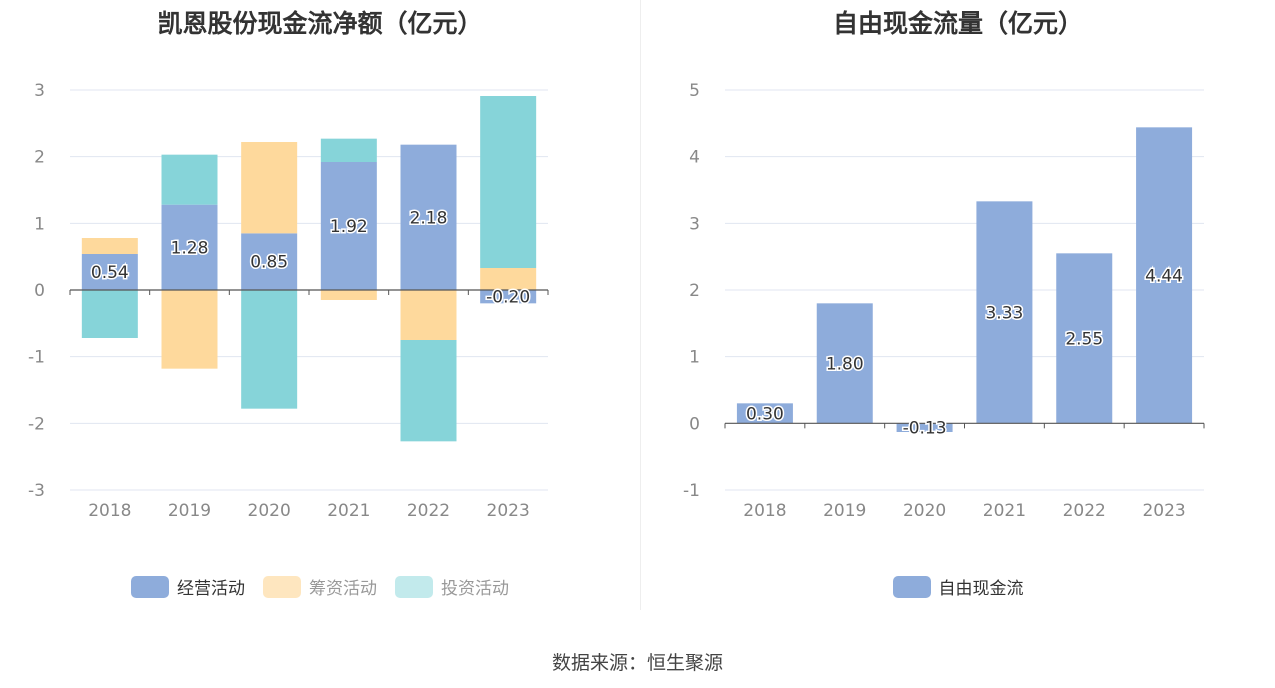 The height and width of the screenshot is (688, 1275). I want to click on bar-自由现金流-2022, so click(1084, 338).